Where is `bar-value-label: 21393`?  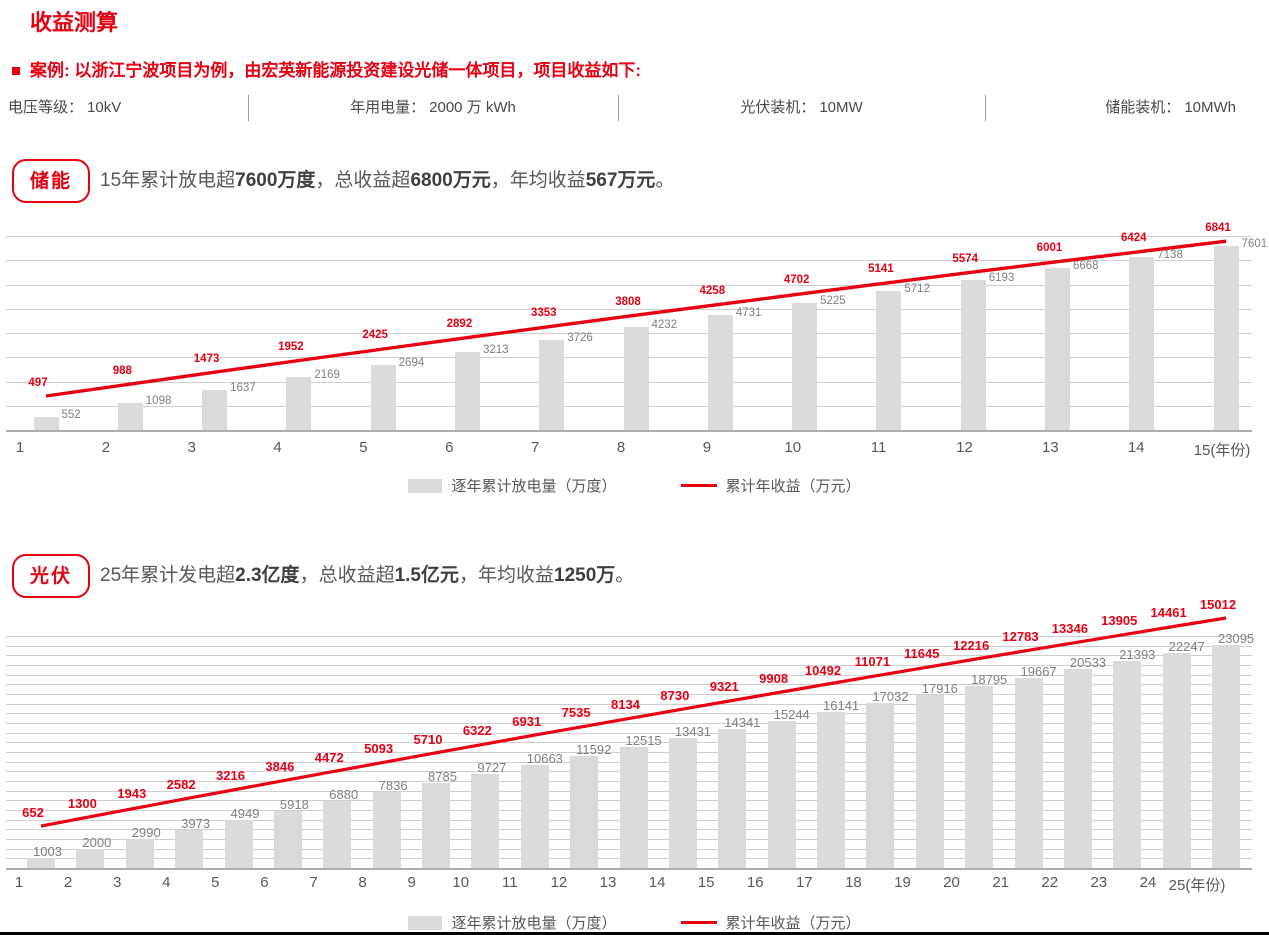
bar-value-label: 21393 is located at coordinates (1137, 655).